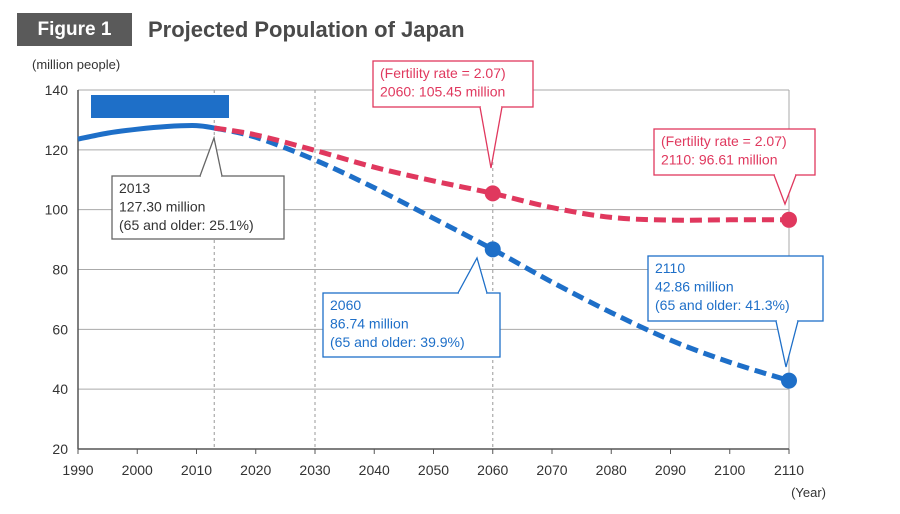  I want to click on annotation-text-line: (65 and older: 25.1%), so click(186, 225).